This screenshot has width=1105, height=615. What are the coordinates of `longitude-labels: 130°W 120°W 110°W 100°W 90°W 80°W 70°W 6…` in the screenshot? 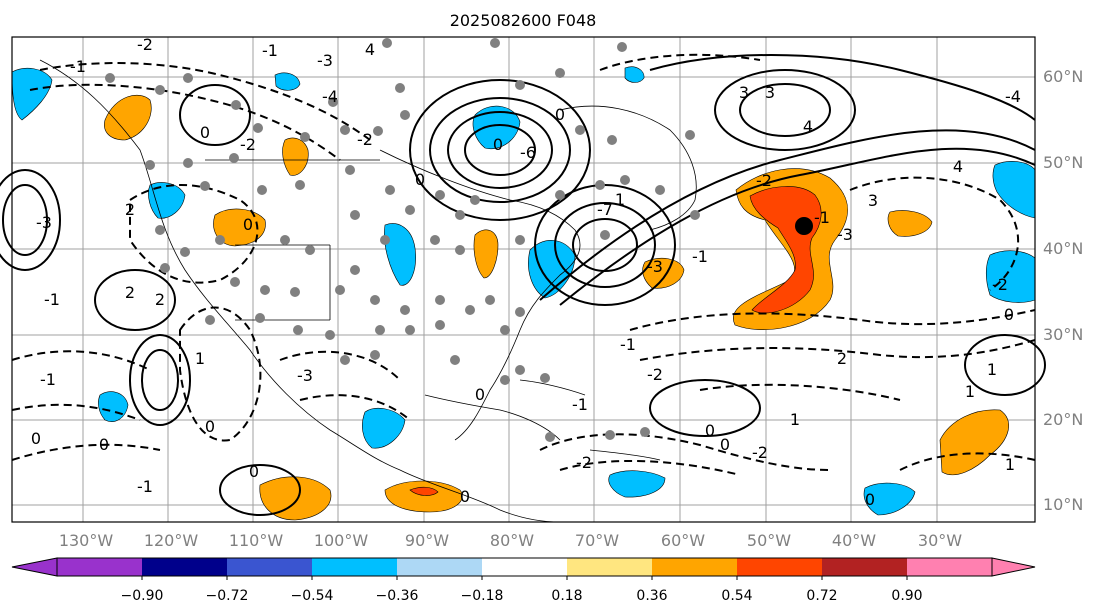 It's located at (510, 540).